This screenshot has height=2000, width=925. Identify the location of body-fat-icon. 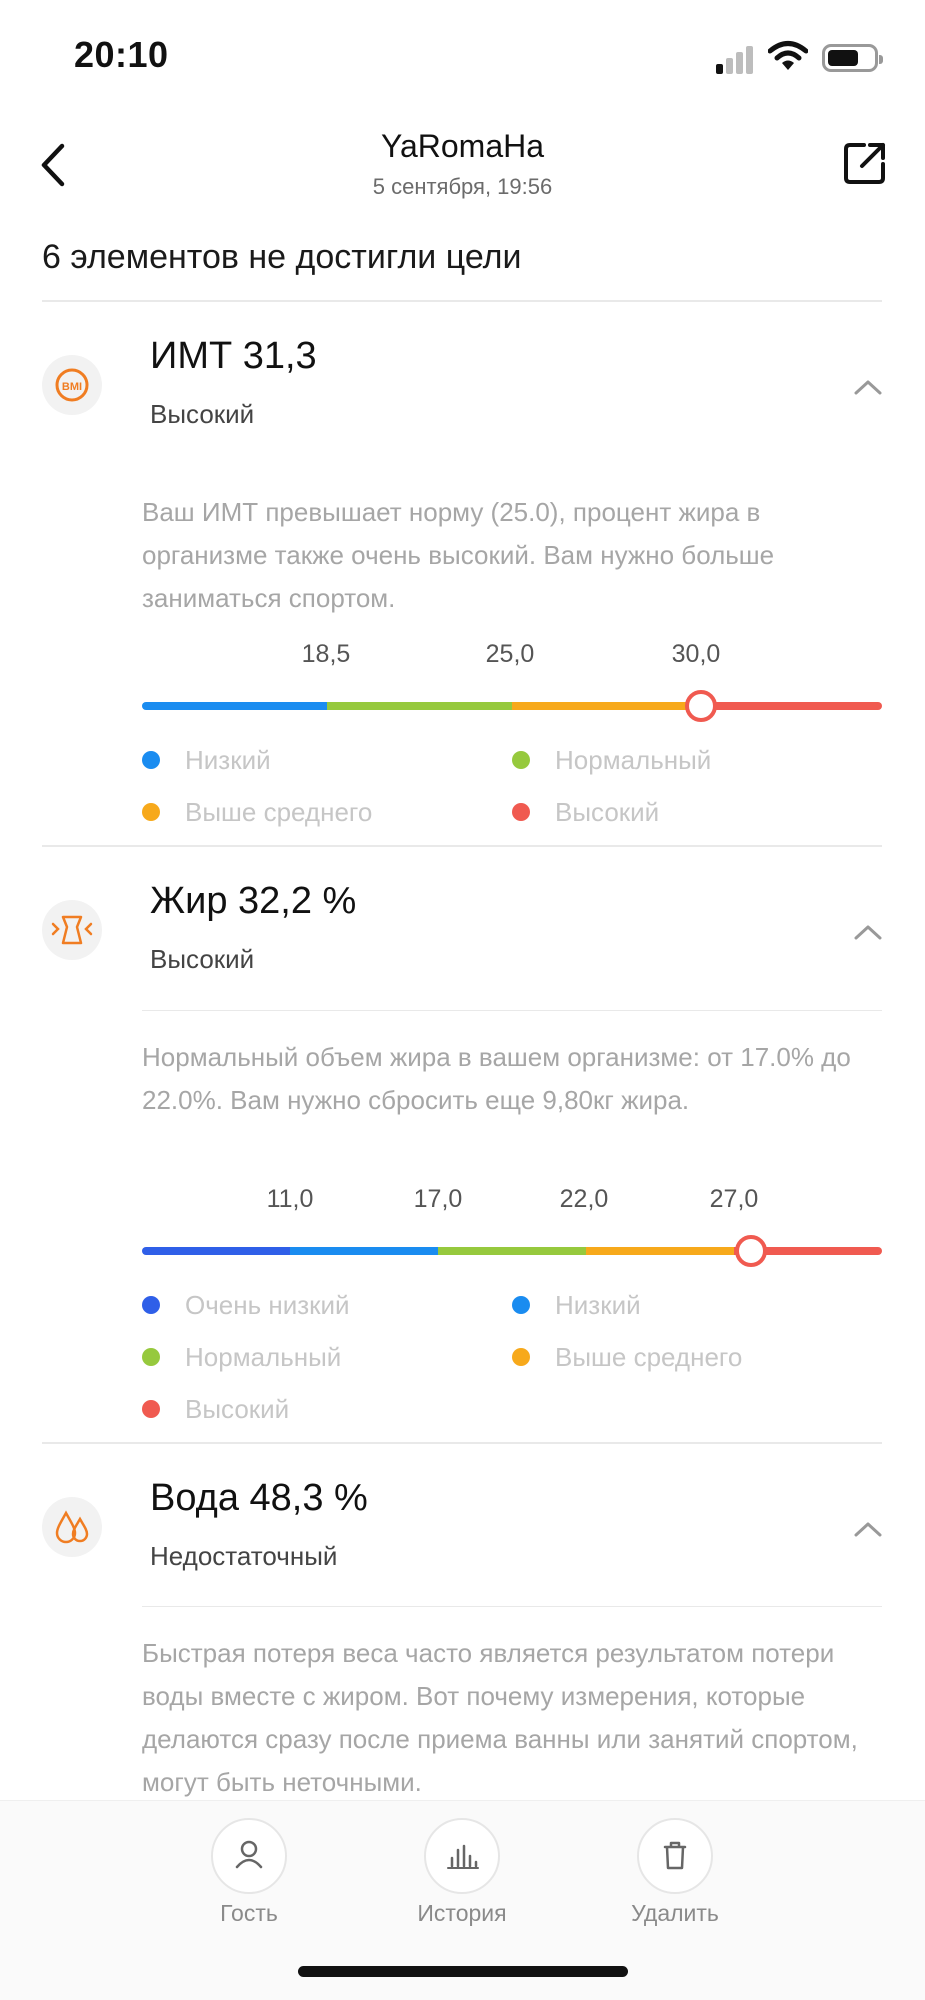
(72, 930).